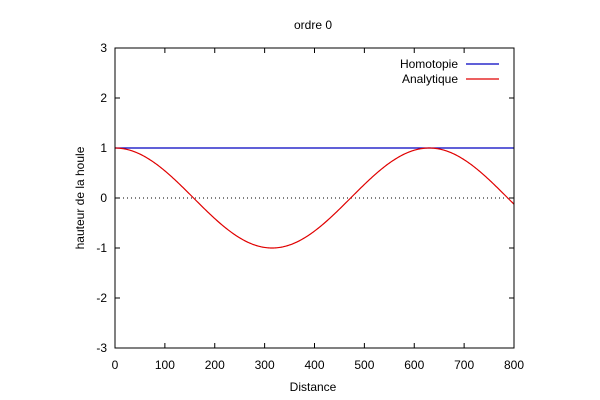  What do you see at coordinates (414, 365) in the screenshot?
I see `x-tick-label: 600` at bounding box center [414, 365].